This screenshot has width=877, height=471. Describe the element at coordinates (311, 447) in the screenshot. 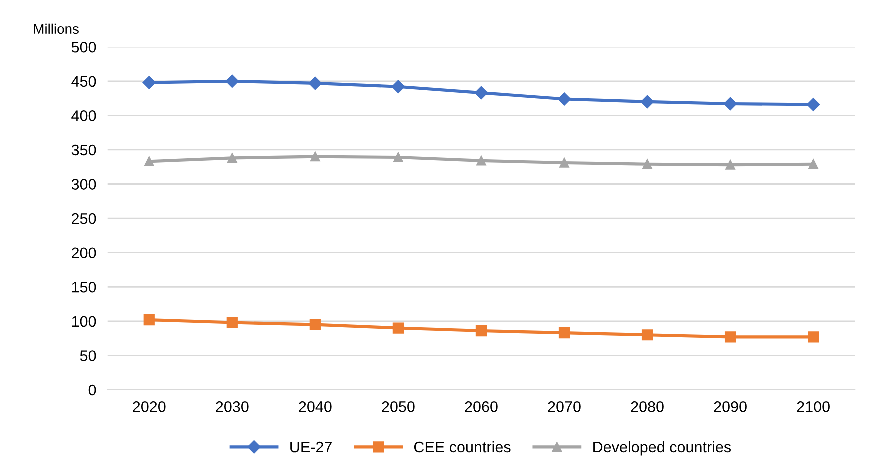

I see `legend-label: UE-27` at that location.